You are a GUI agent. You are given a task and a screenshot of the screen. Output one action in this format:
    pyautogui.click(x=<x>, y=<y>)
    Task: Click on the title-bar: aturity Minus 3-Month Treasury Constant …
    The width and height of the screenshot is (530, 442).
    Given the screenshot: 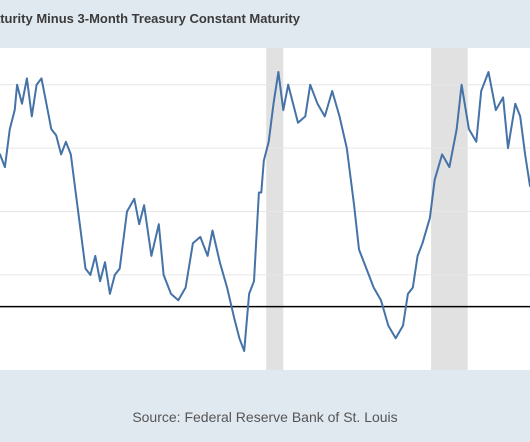 What is the action you would take?
    pyautogui.click(x=265, y=19)
    